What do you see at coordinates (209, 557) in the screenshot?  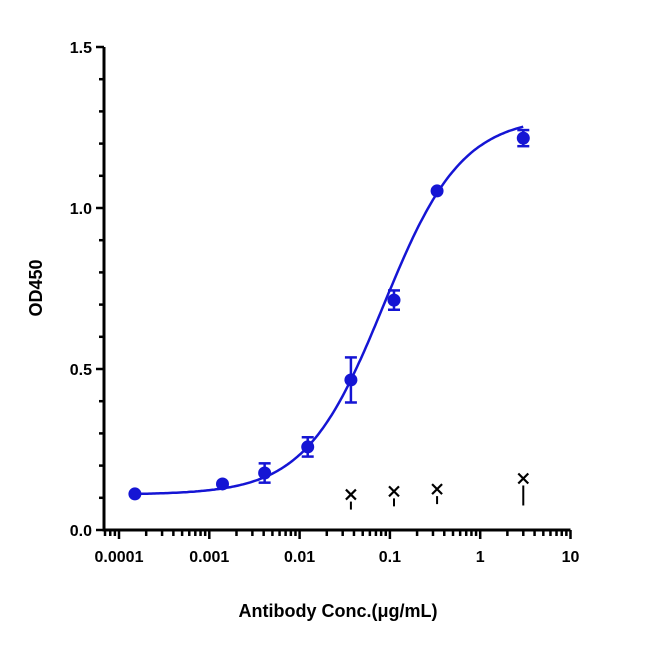 I see `x-tick-label: 0.001` at bounding box center [209, 557].